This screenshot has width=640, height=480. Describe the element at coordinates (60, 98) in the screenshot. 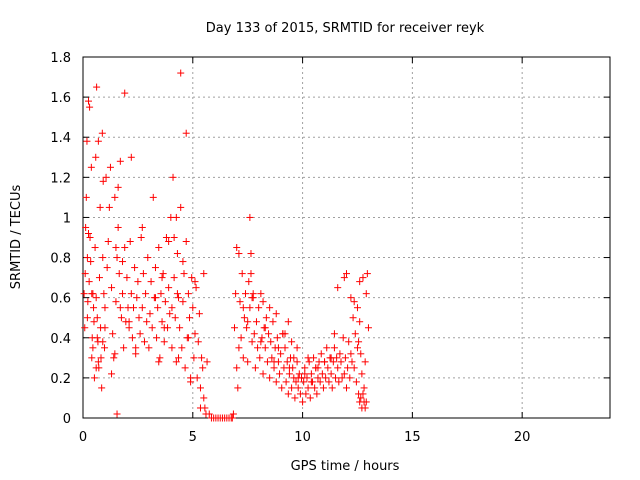

I see `y-tick-label: 1.6` at that location.